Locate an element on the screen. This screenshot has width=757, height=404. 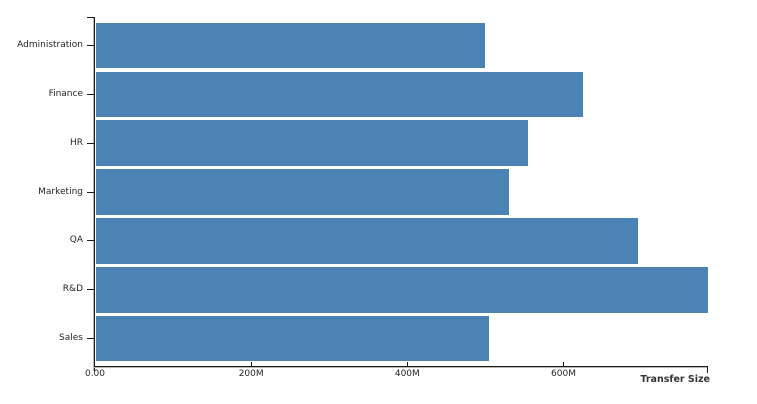
y-axis-category-label-administration: Administration is located at coordinates (50, 45).